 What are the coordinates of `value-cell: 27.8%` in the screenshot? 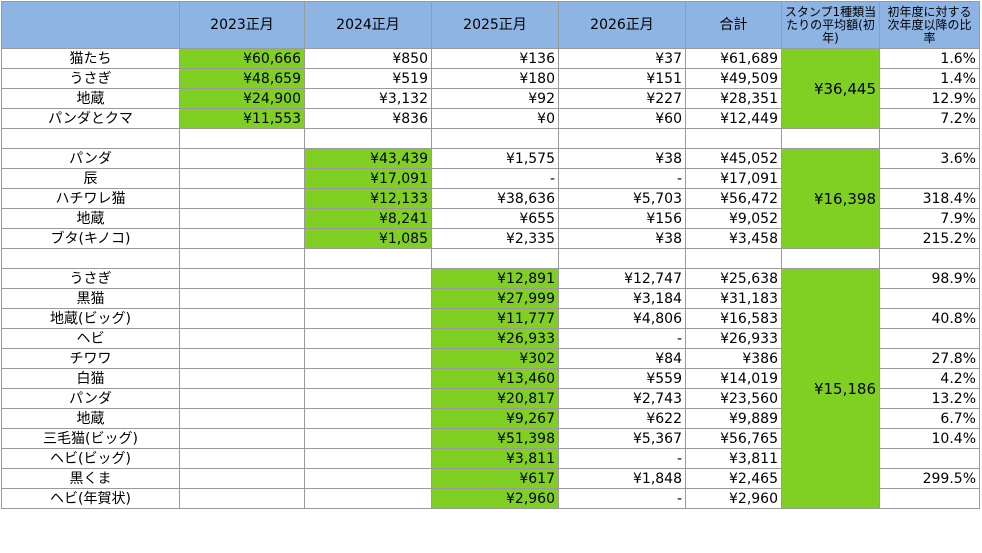 It's located at (929, 358).